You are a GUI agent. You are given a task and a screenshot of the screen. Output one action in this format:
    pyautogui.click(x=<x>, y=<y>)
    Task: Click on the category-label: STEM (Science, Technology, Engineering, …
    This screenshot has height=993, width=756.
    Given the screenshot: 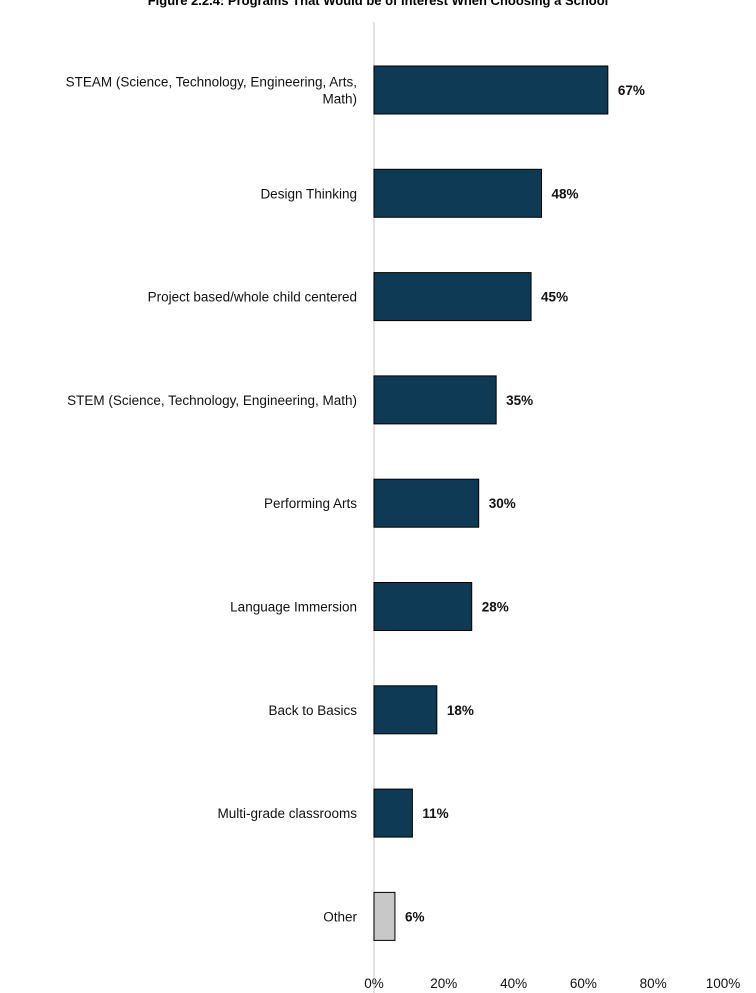 What is the action you would take?
    pyautogui.click(x=212, y=400)
    